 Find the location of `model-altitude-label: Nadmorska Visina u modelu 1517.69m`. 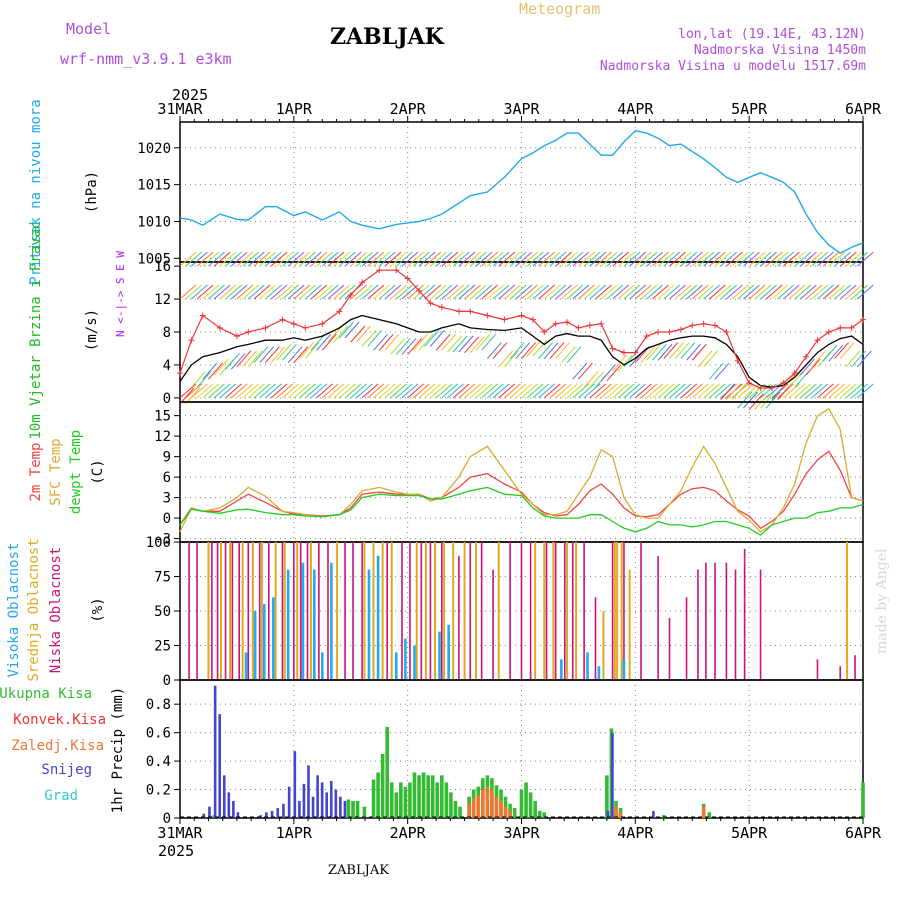

model-altitude-label: Nadmorska Visina u modelu 1517.69m is located at coordinates (733, 66).